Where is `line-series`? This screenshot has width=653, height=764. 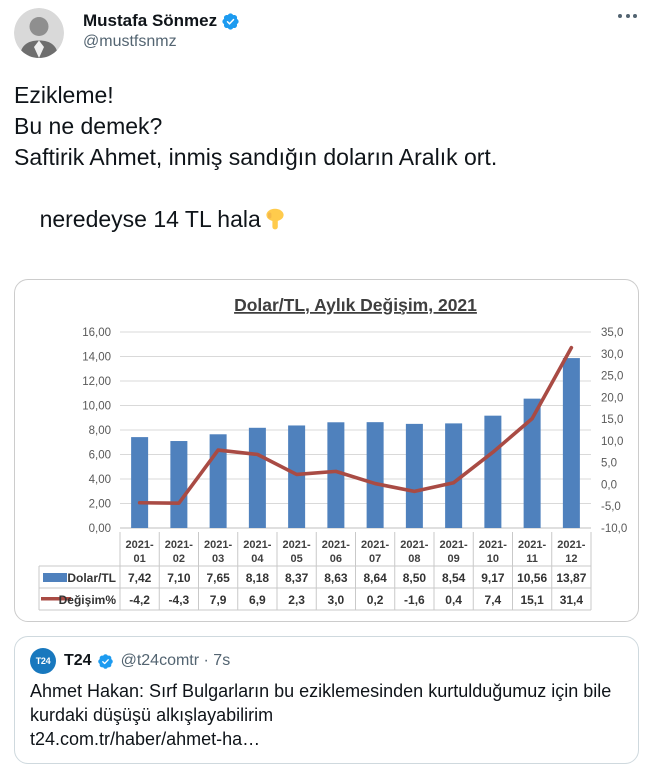 line-series is located at coordinates (355, 425).